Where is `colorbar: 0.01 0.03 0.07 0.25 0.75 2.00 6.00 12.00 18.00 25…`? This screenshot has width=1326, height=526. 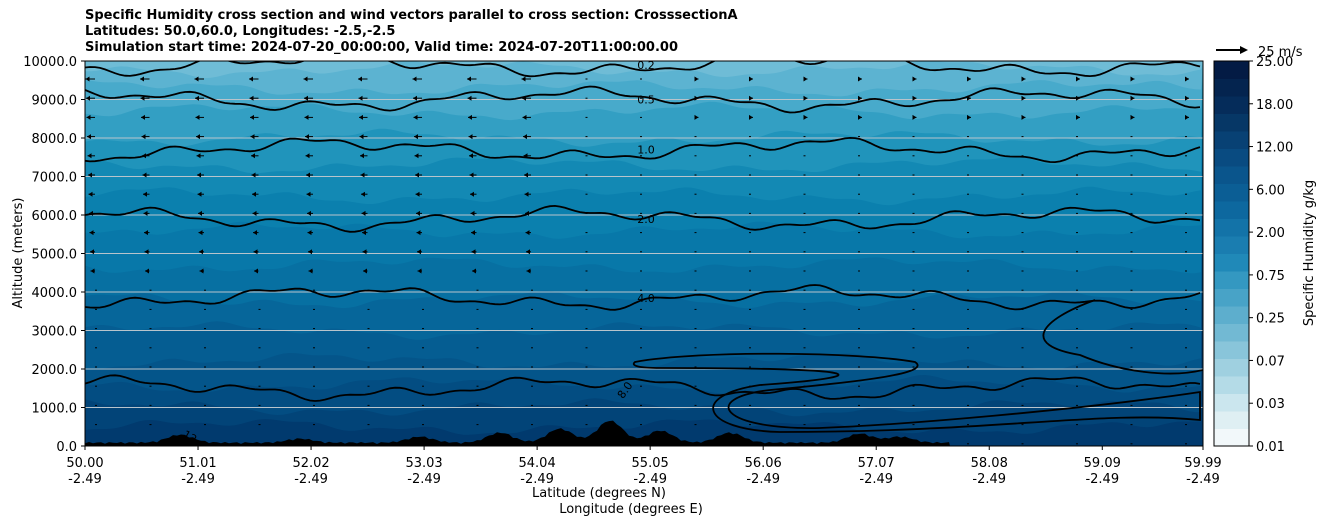 colorbar: 0.01 0.03 0.07 0.25 0.75 2.00 6.00 12.00 18.00 25… is located at coordinates (1253, 255).